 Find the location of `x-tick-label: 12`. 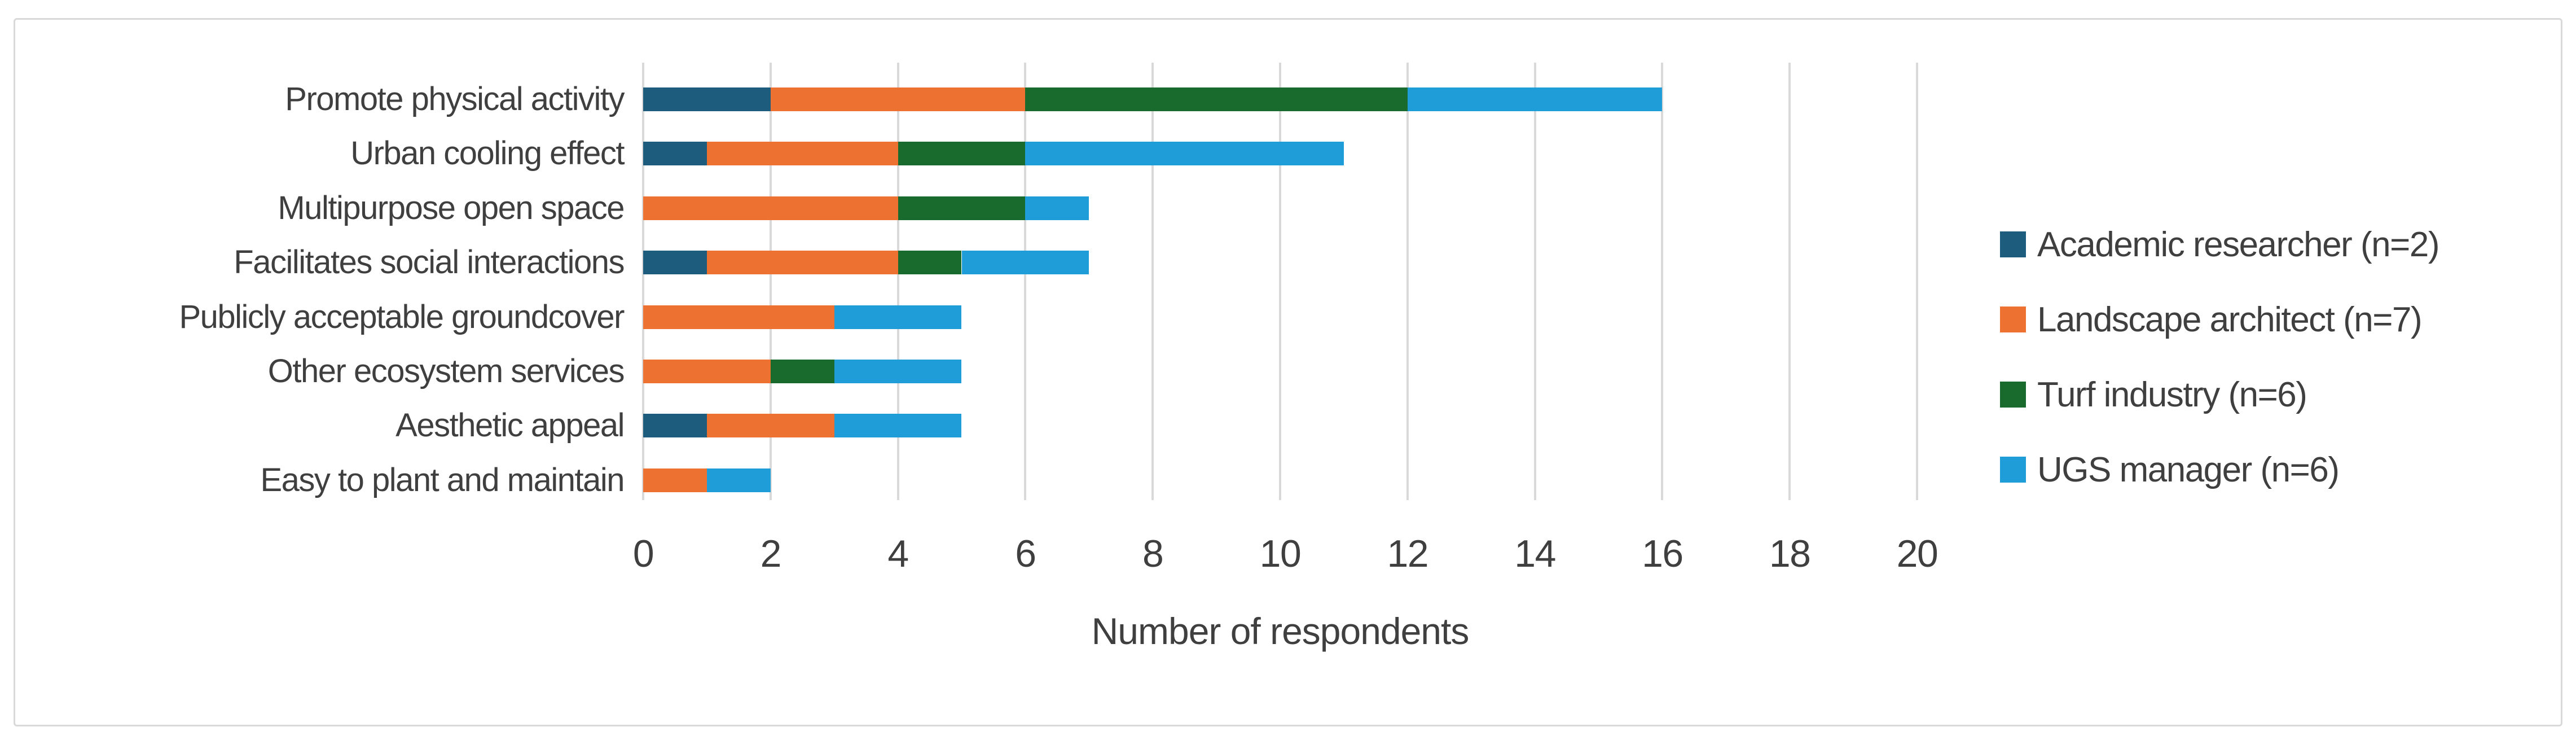

x-tick-label: 12 is located at coordinates (1407, 553).